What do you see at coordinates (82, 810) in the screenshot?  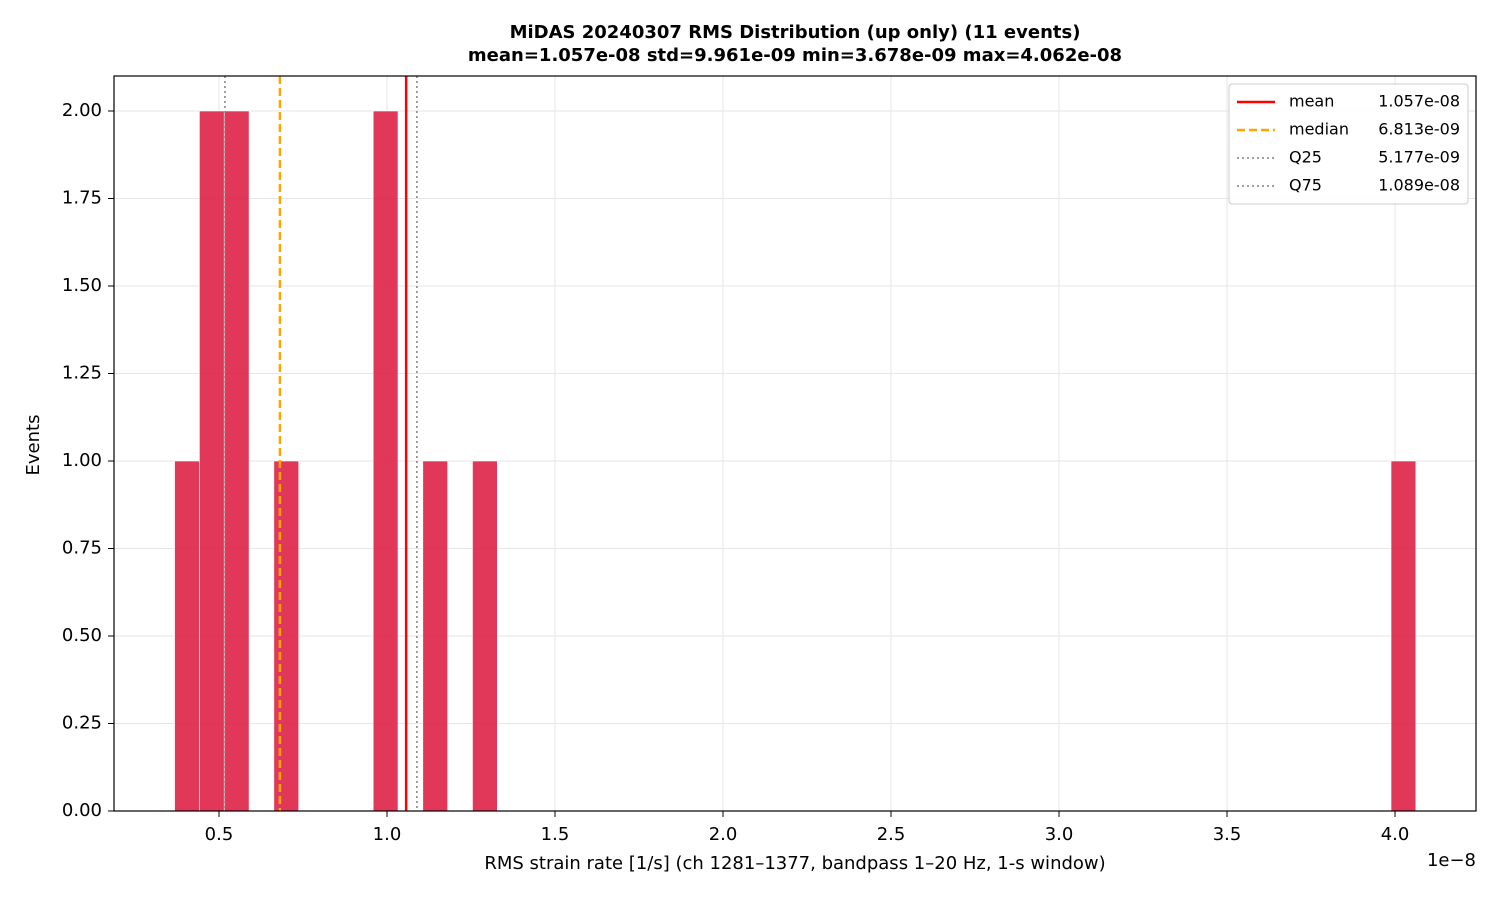 I see `y-tick-label: 0.00` at bounding box center [82, 810].